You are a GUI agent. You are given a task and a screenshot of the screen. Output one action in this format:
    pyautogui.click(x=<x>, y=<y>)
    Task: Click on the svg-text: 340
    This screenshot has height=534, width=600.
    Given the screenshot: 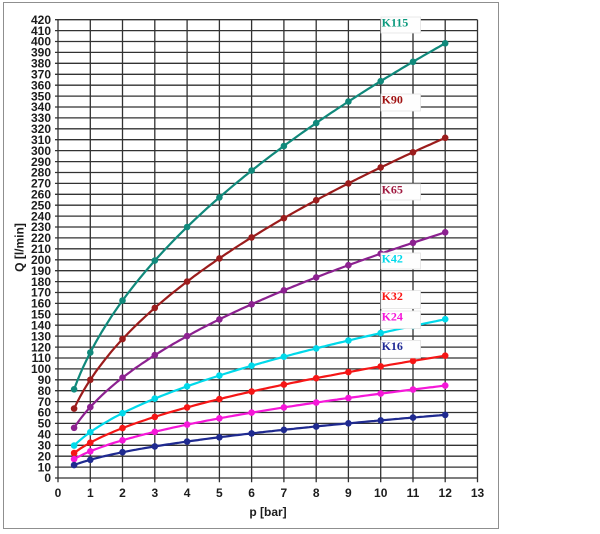 What is the action you would take?
    pyautogui.click(x=41, y=107)
    